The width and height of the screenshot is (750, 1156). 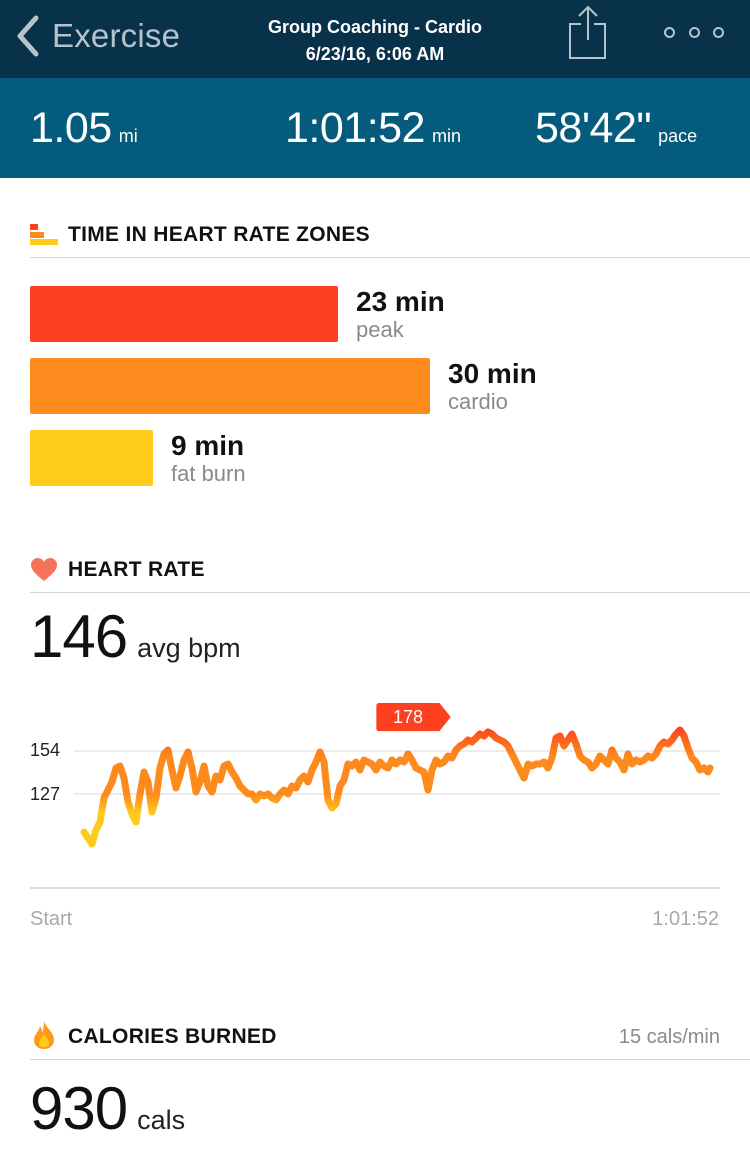 What do you see at coordinates (28, 36) in the screenshot?
I see `chevron-left-icon` at bounding box center [28, 36].